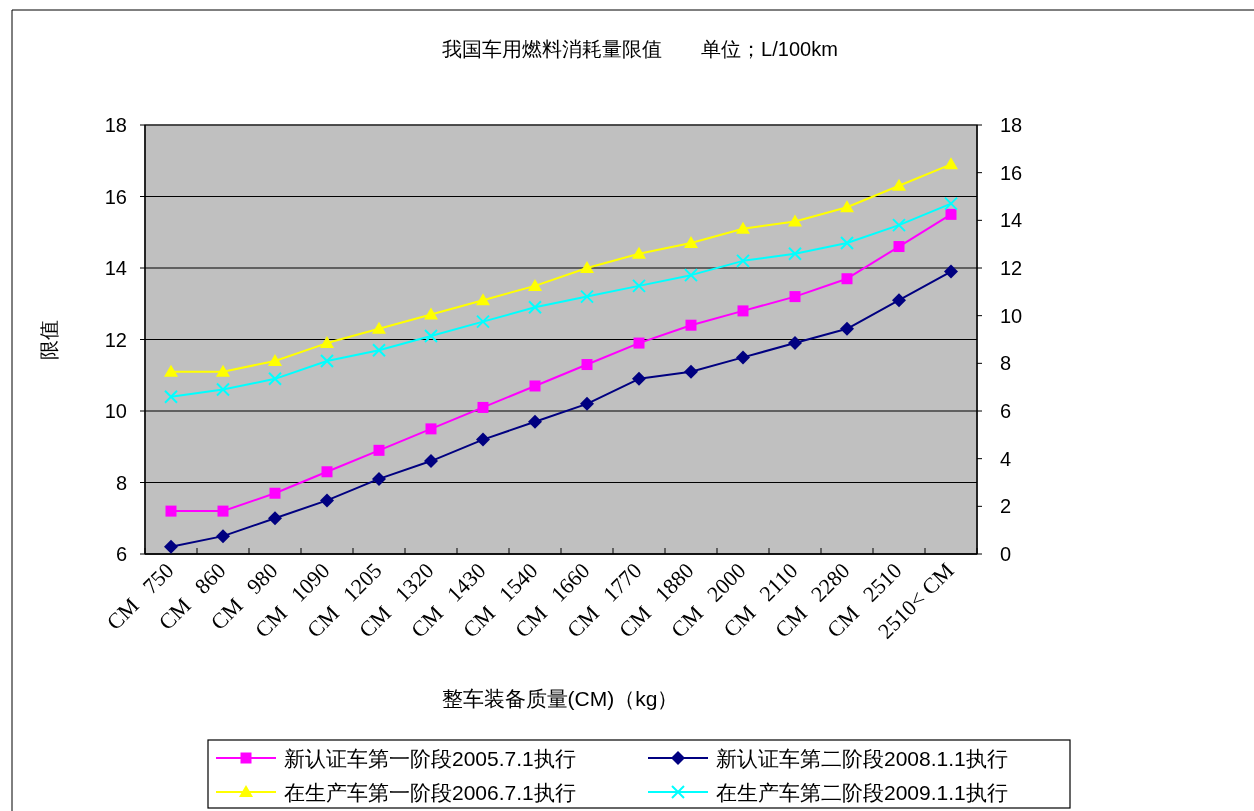 The image size is (1254, 811). Describe the element at coordinates (115, 125) in the screenshot. I see `y-tick-label: 18` at that location.